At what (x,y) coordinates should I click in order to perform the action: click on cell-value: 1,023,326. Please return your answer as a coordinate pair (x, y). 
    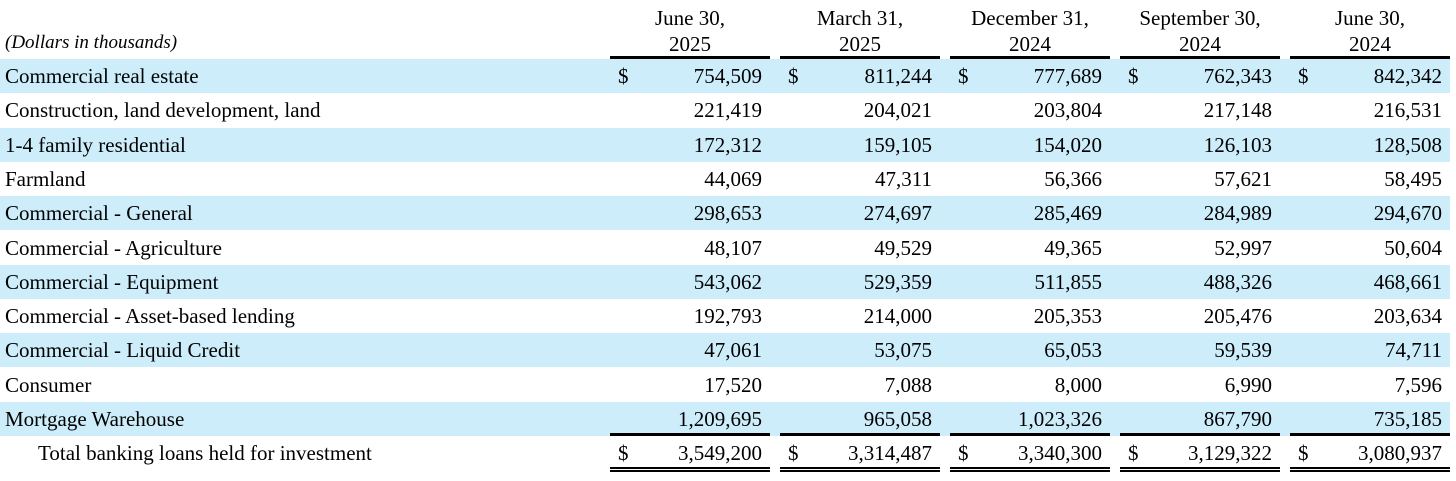
    Looking at the image, I should click on (1060, 419).